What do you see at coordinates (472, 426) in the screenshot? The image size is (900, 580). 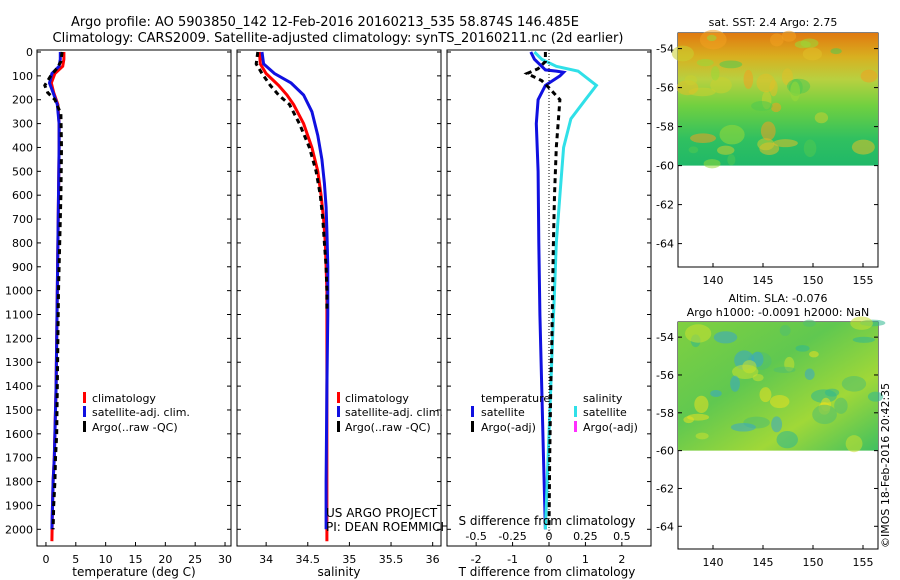 I see `legend-swatch-t-argo` at bounding box center [472, 426].